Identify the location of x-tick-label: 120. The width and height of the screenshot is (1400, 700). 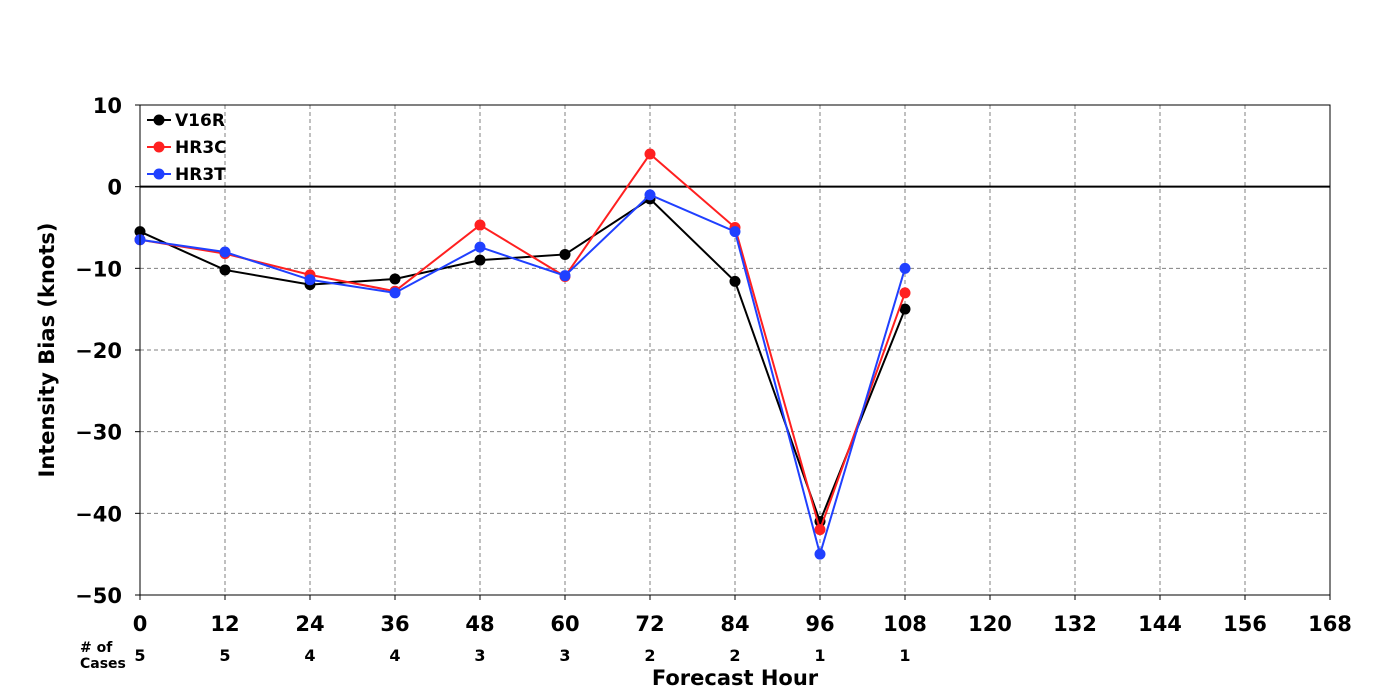
(990, 624).